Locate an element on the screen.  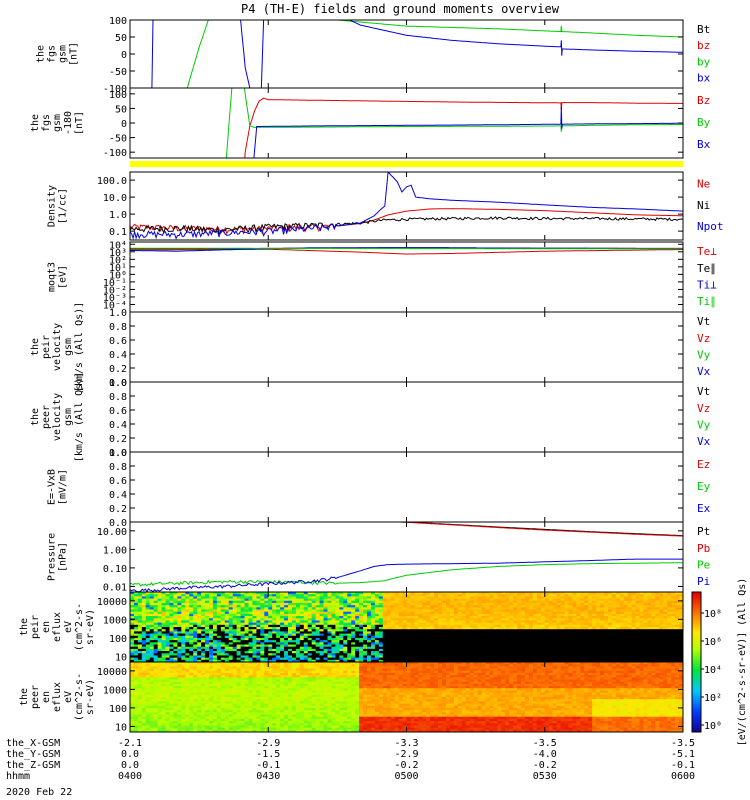
series-pressure-Pe is located at coordinates (406, 574).